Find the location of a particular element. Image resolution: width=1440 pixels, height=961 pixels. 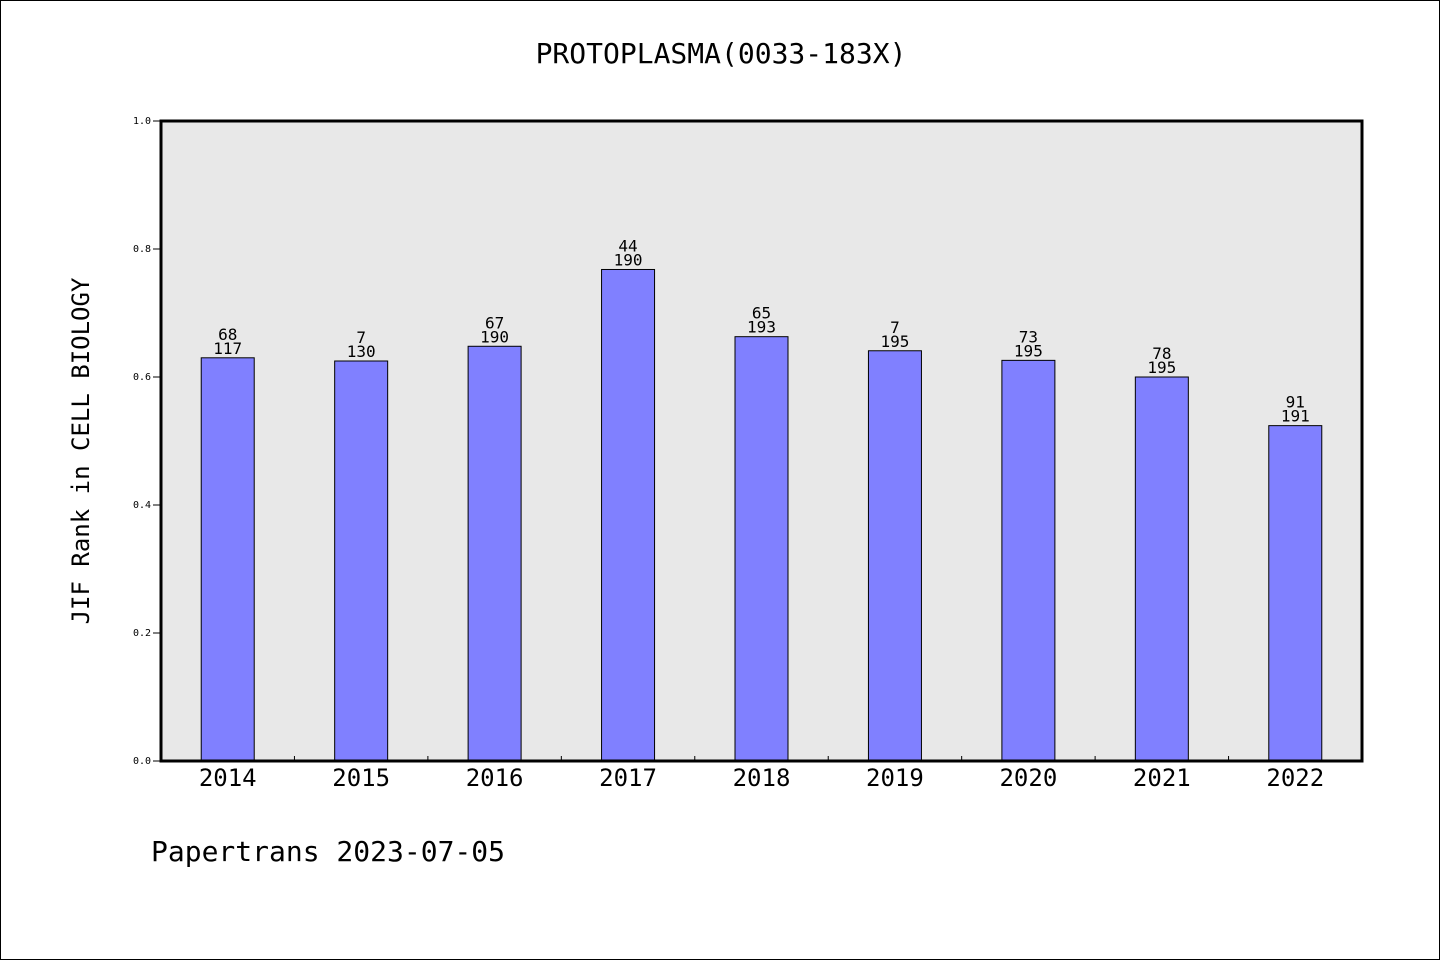

bar-rank-label: 67 is located at coordinates (494, 322).